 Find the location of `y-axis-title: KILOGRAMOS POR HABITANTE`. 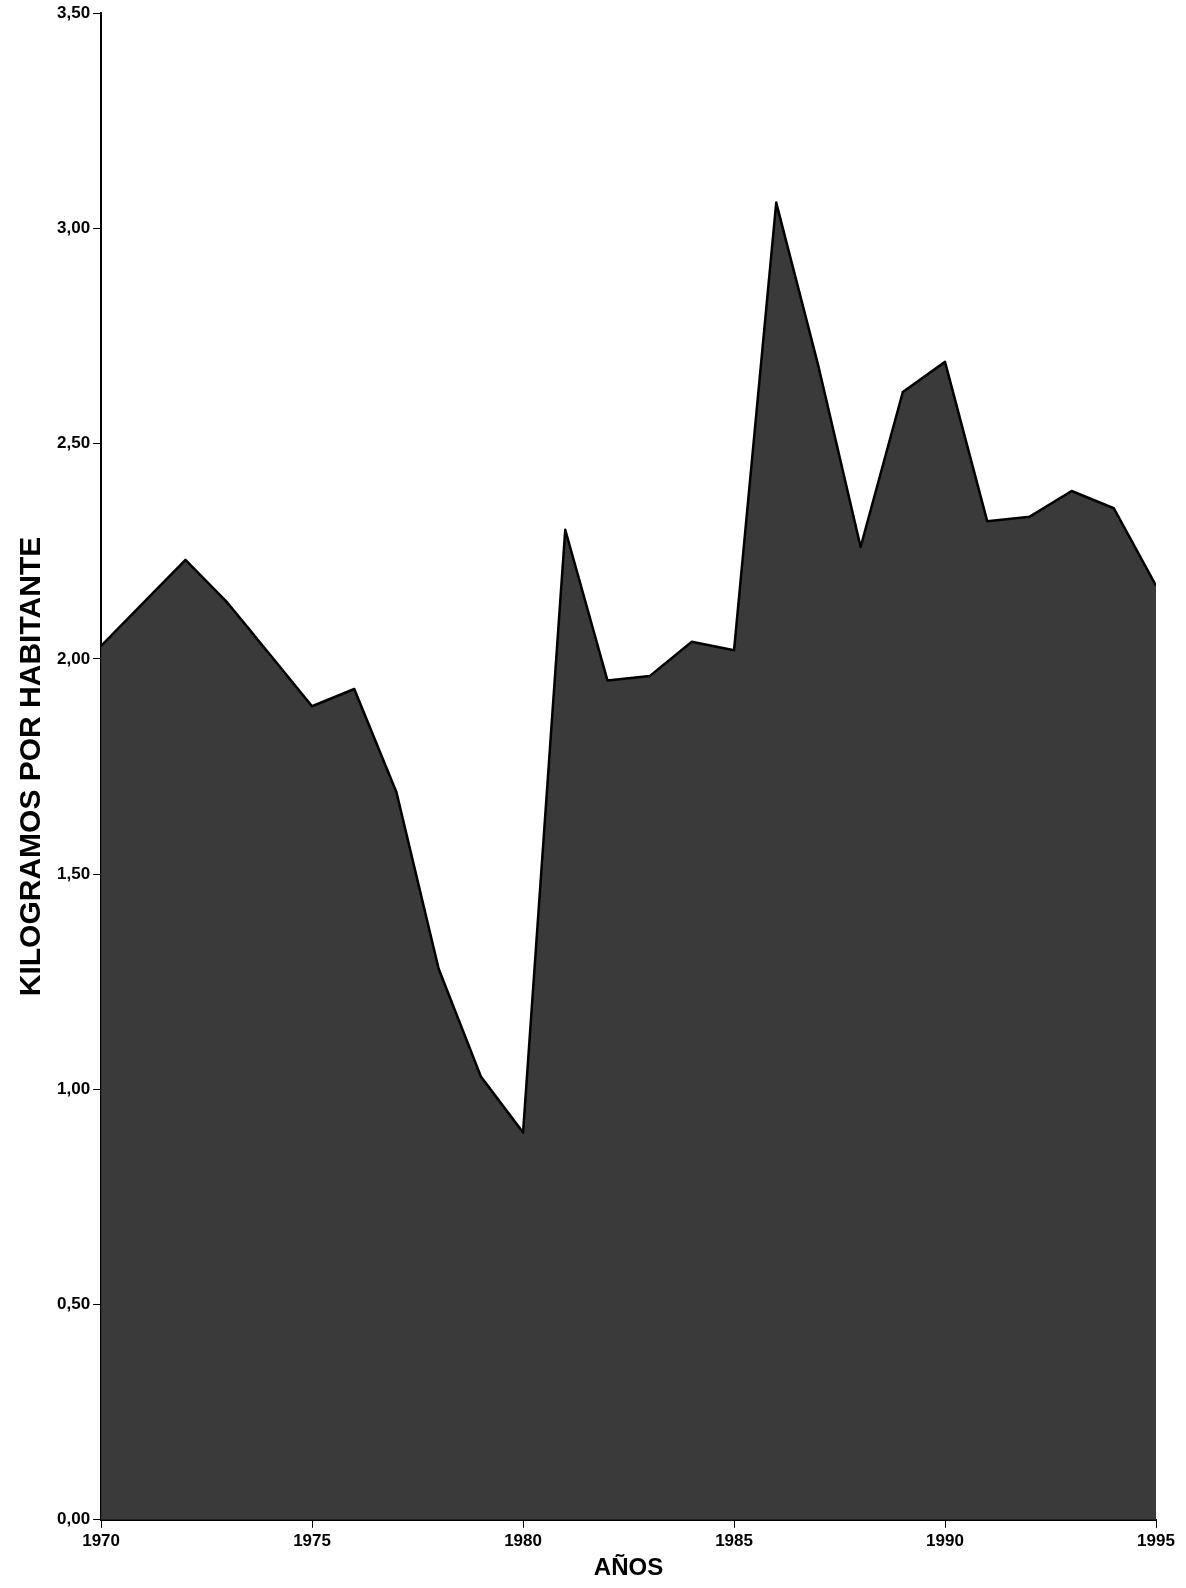

y-axis-title: KILOGRAMOS POR HABITANTE is located at coordinates (30, 766).